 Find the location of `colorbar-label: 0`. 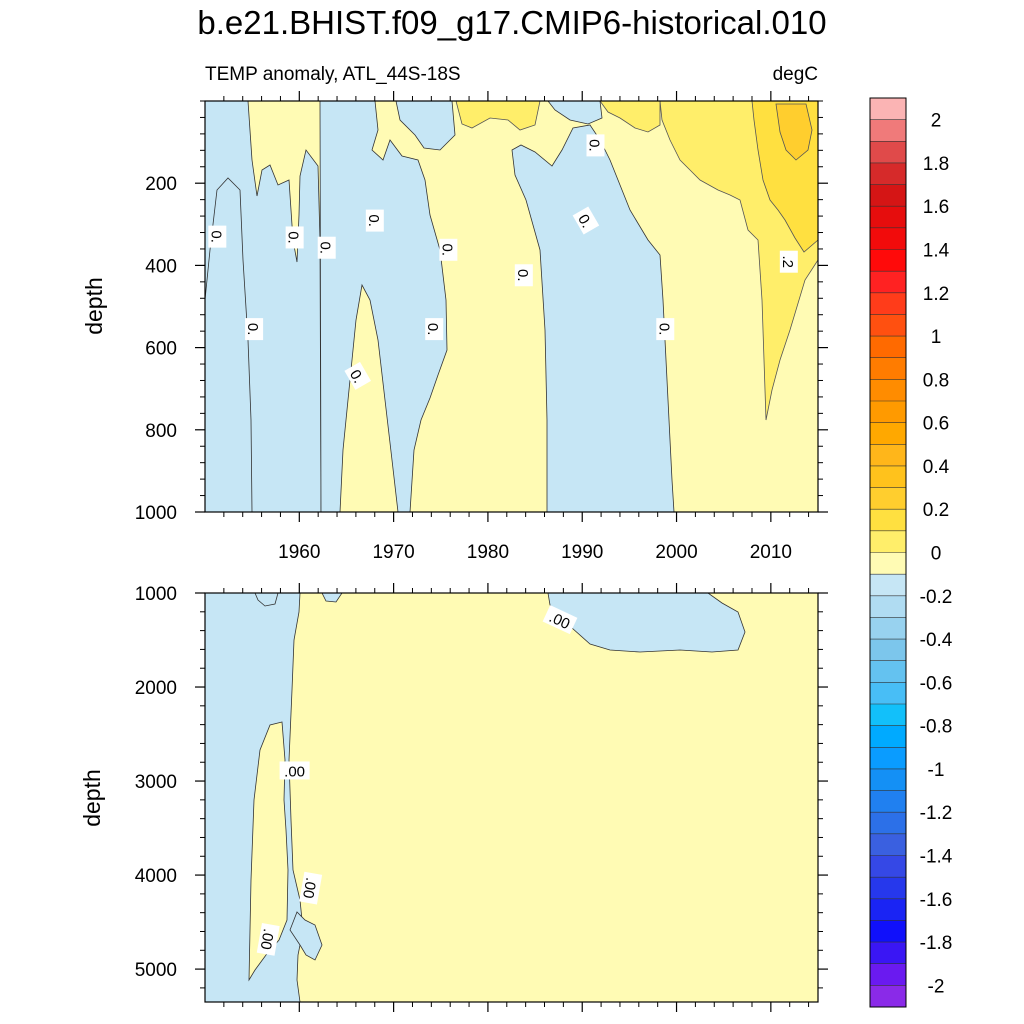

colorbar-label: 0 is located at coordinates (936, 554).